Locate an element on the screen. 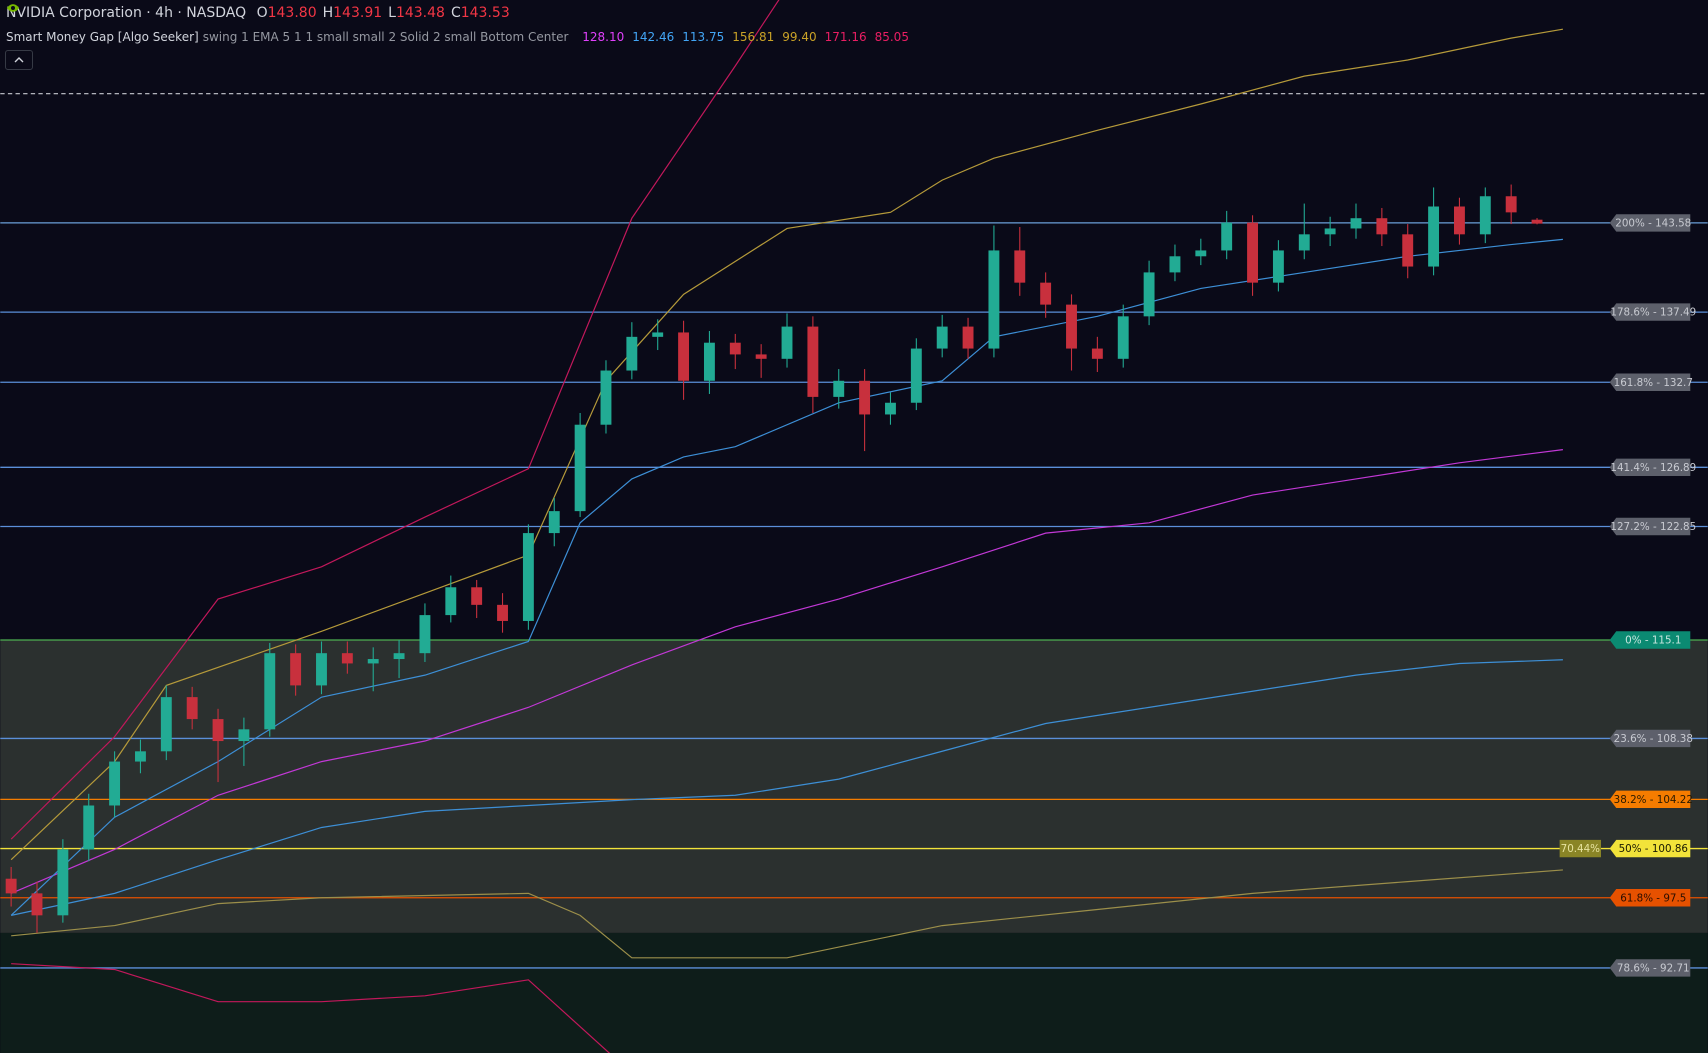 The height and width of the screenshot is (1053, 1708). chevron-icon is located at coordinates (19, 60).